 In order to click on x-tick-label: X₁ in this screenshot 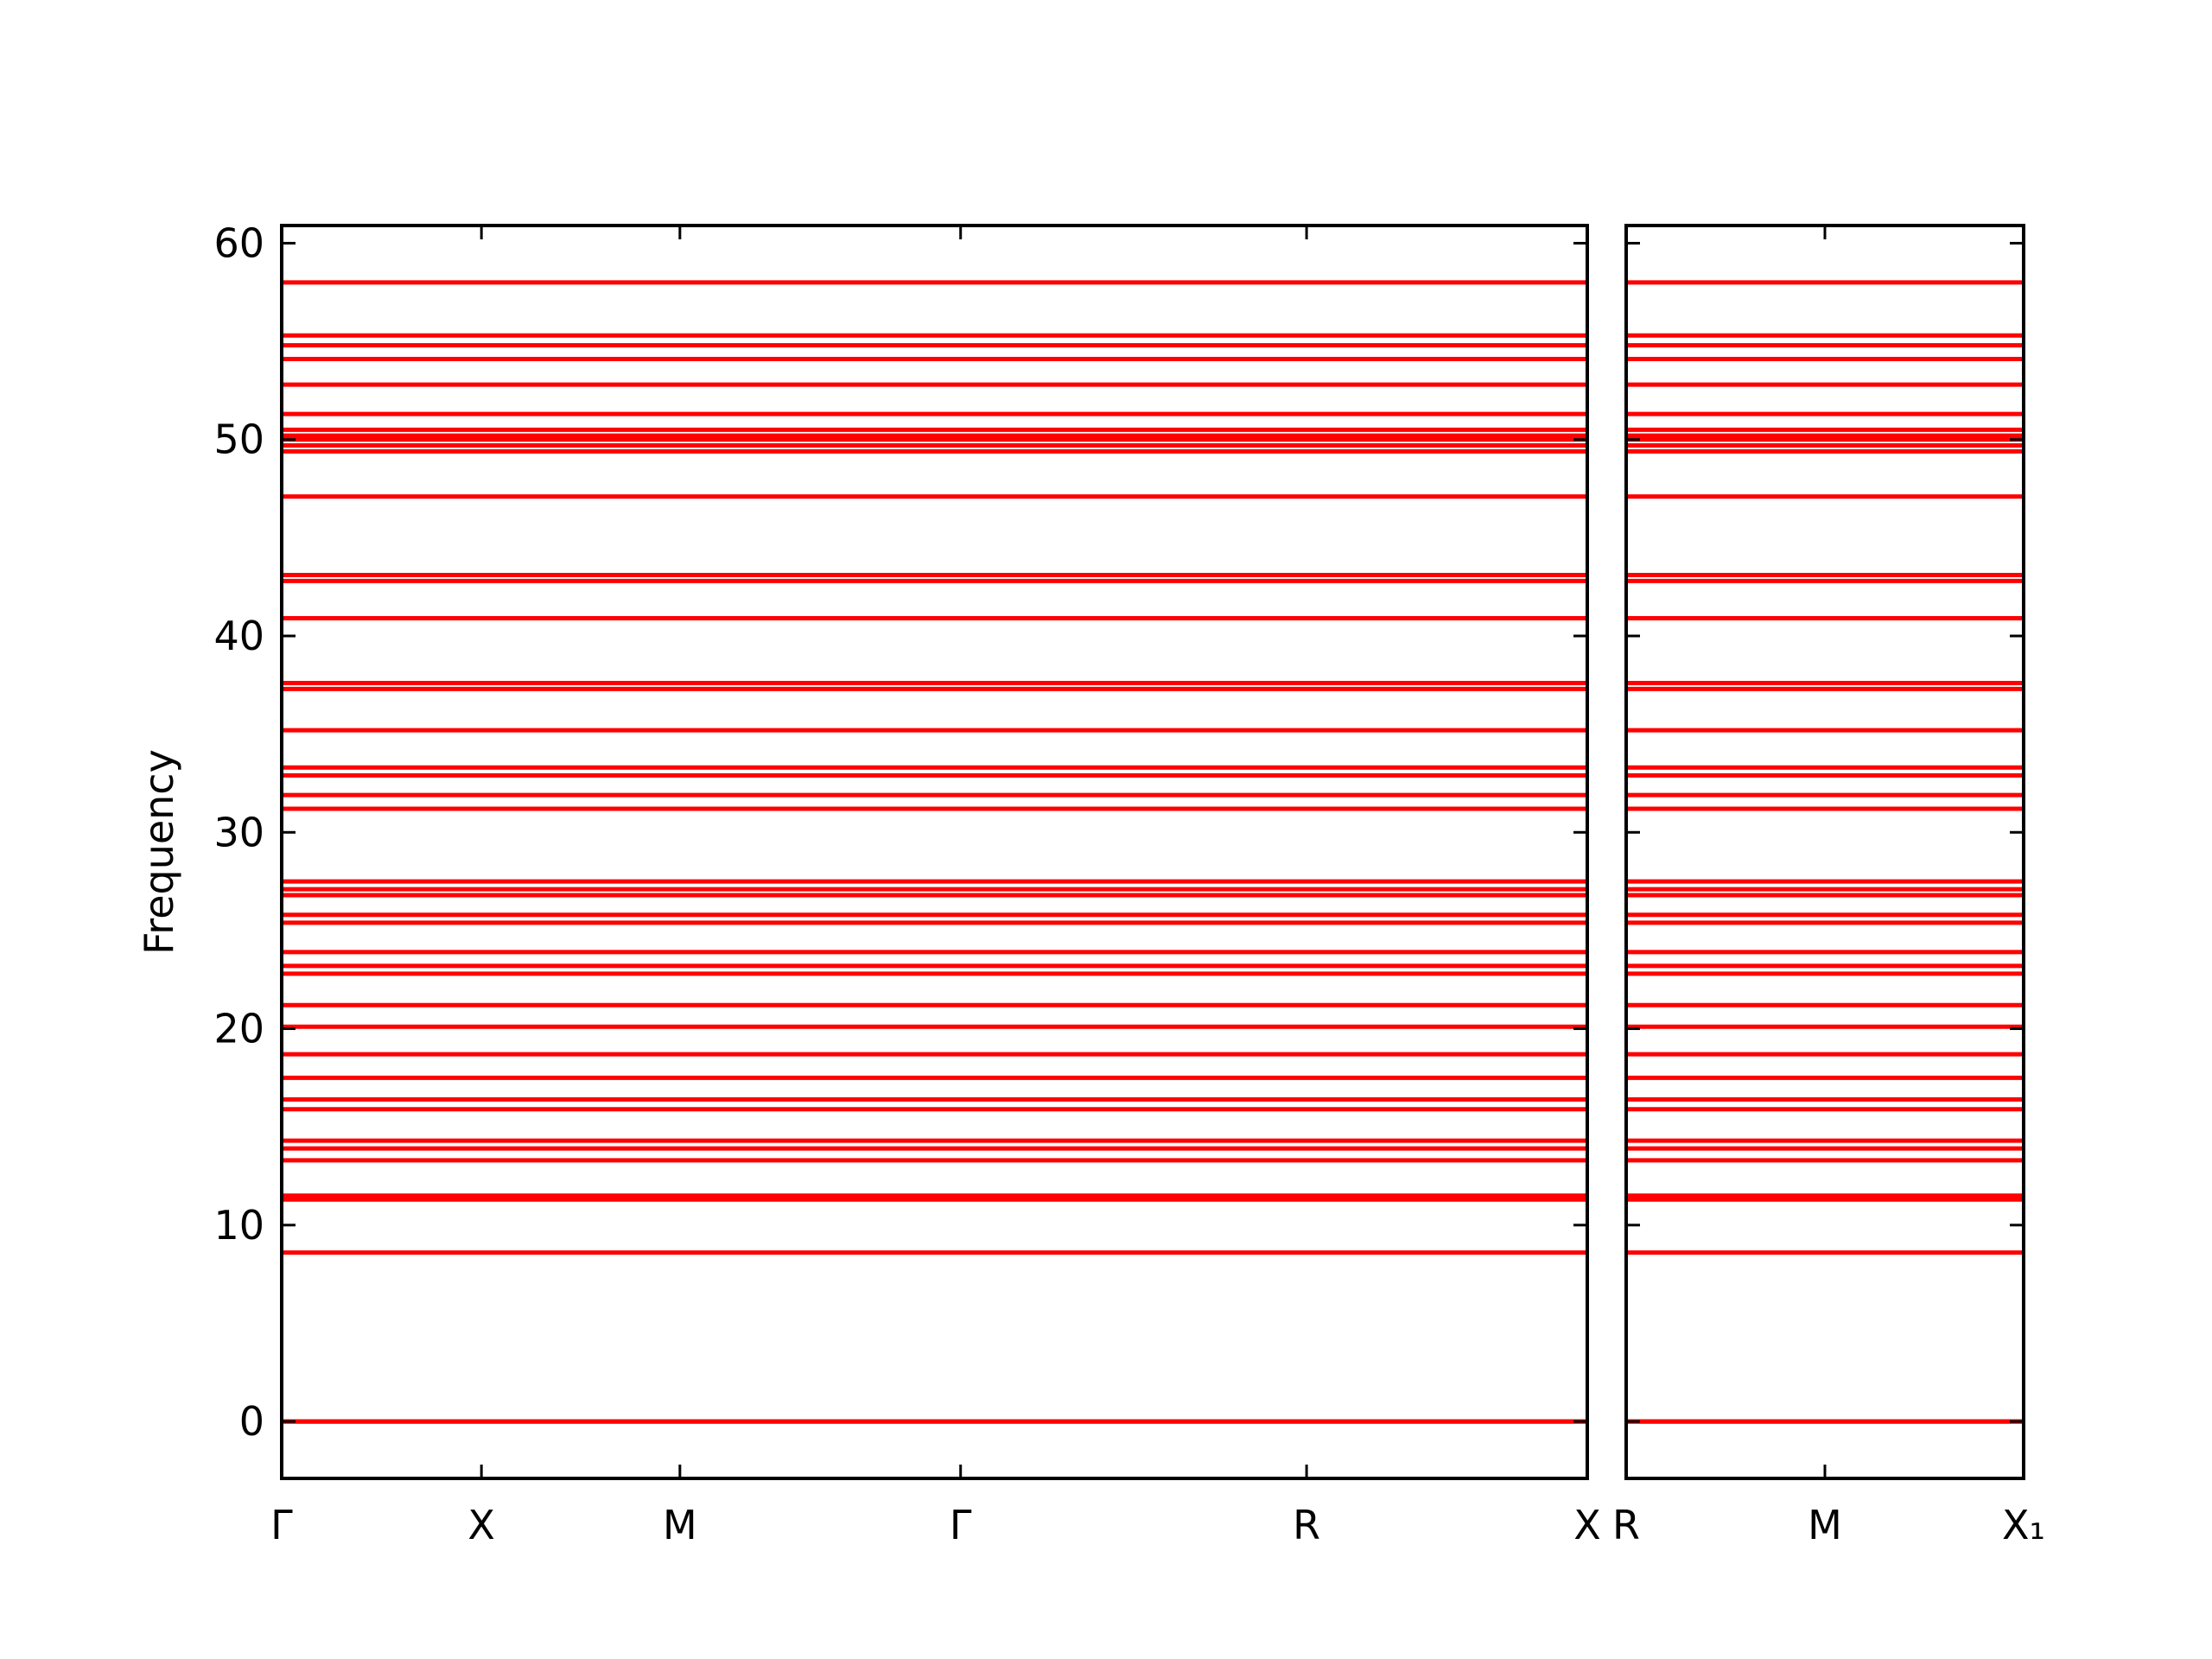, I will do `click(2024, 1525)`.